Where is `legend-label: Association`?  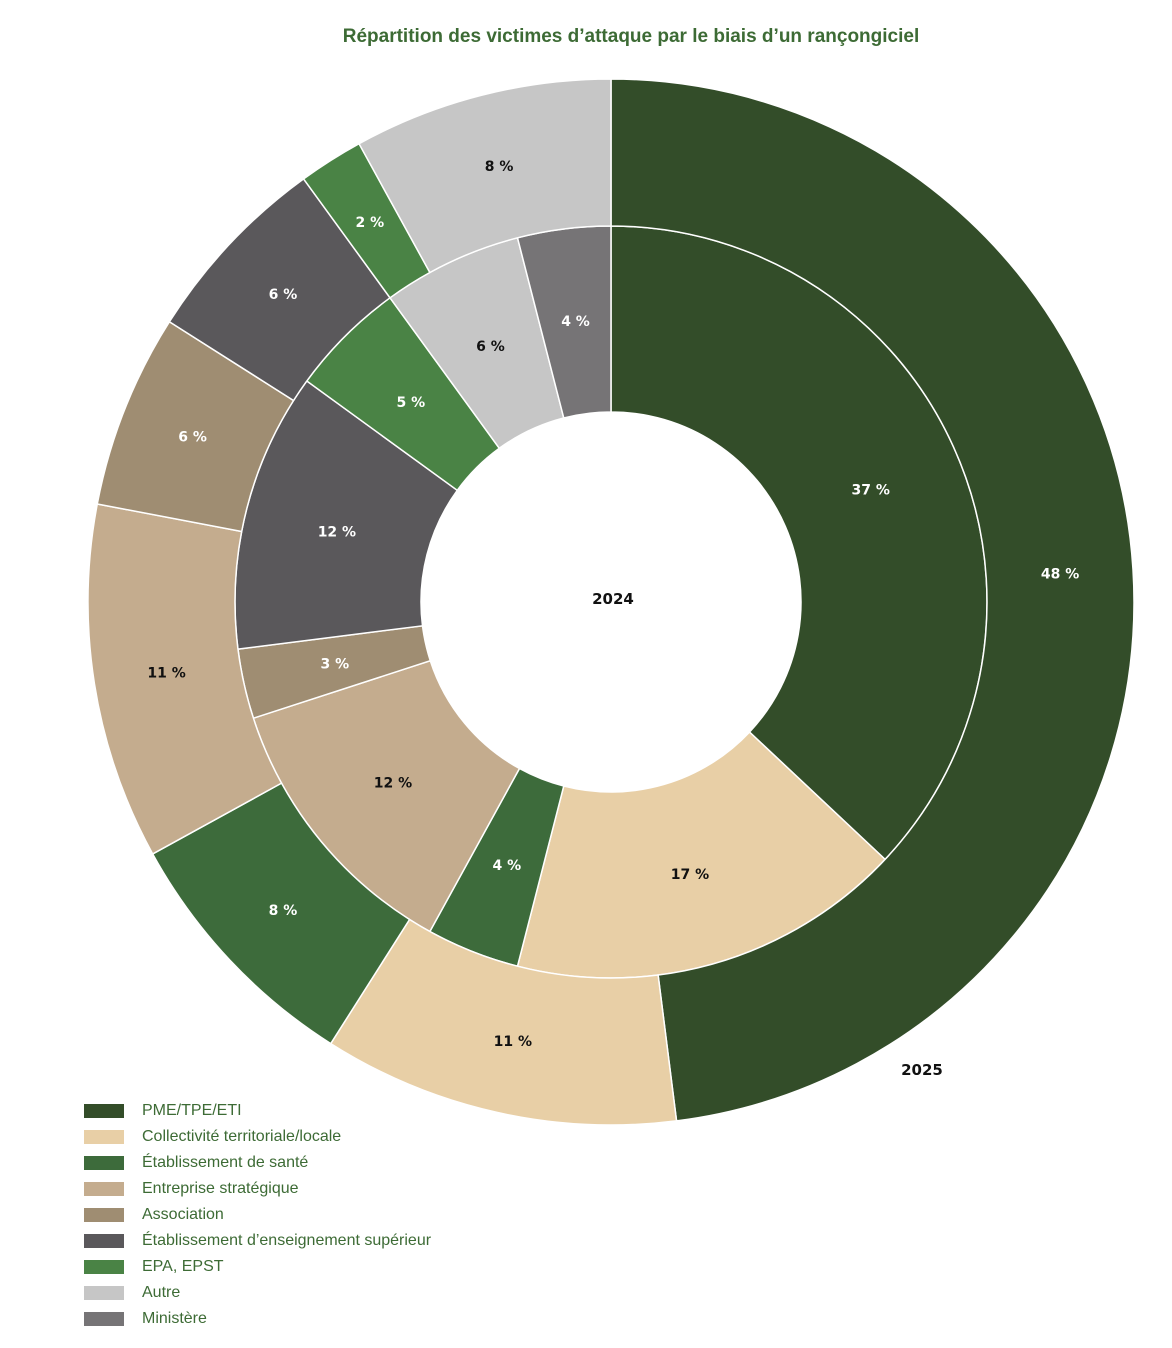
legend-label: Association is located at coordinates (183, 1214).